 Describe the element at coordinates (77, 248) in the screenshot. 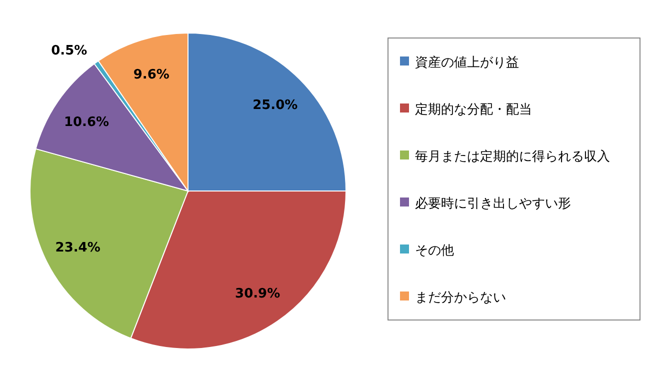

I see `data-label: 23.4%` at that location.